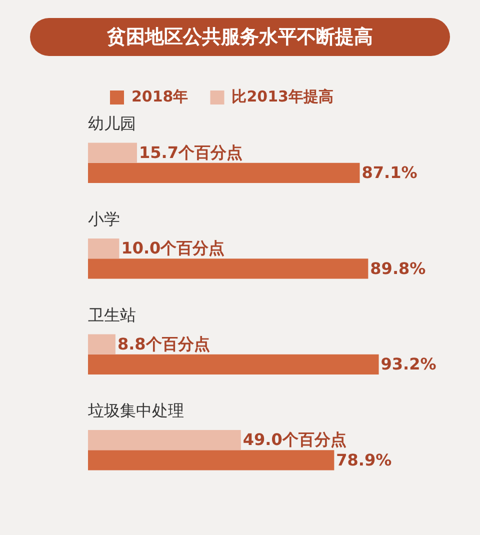 The image size is (480, 535). What do you see at coordinates (283, 96) in the screenshot?
I see `legend-label: 比2013年提高` at bounding box center [283, 96].